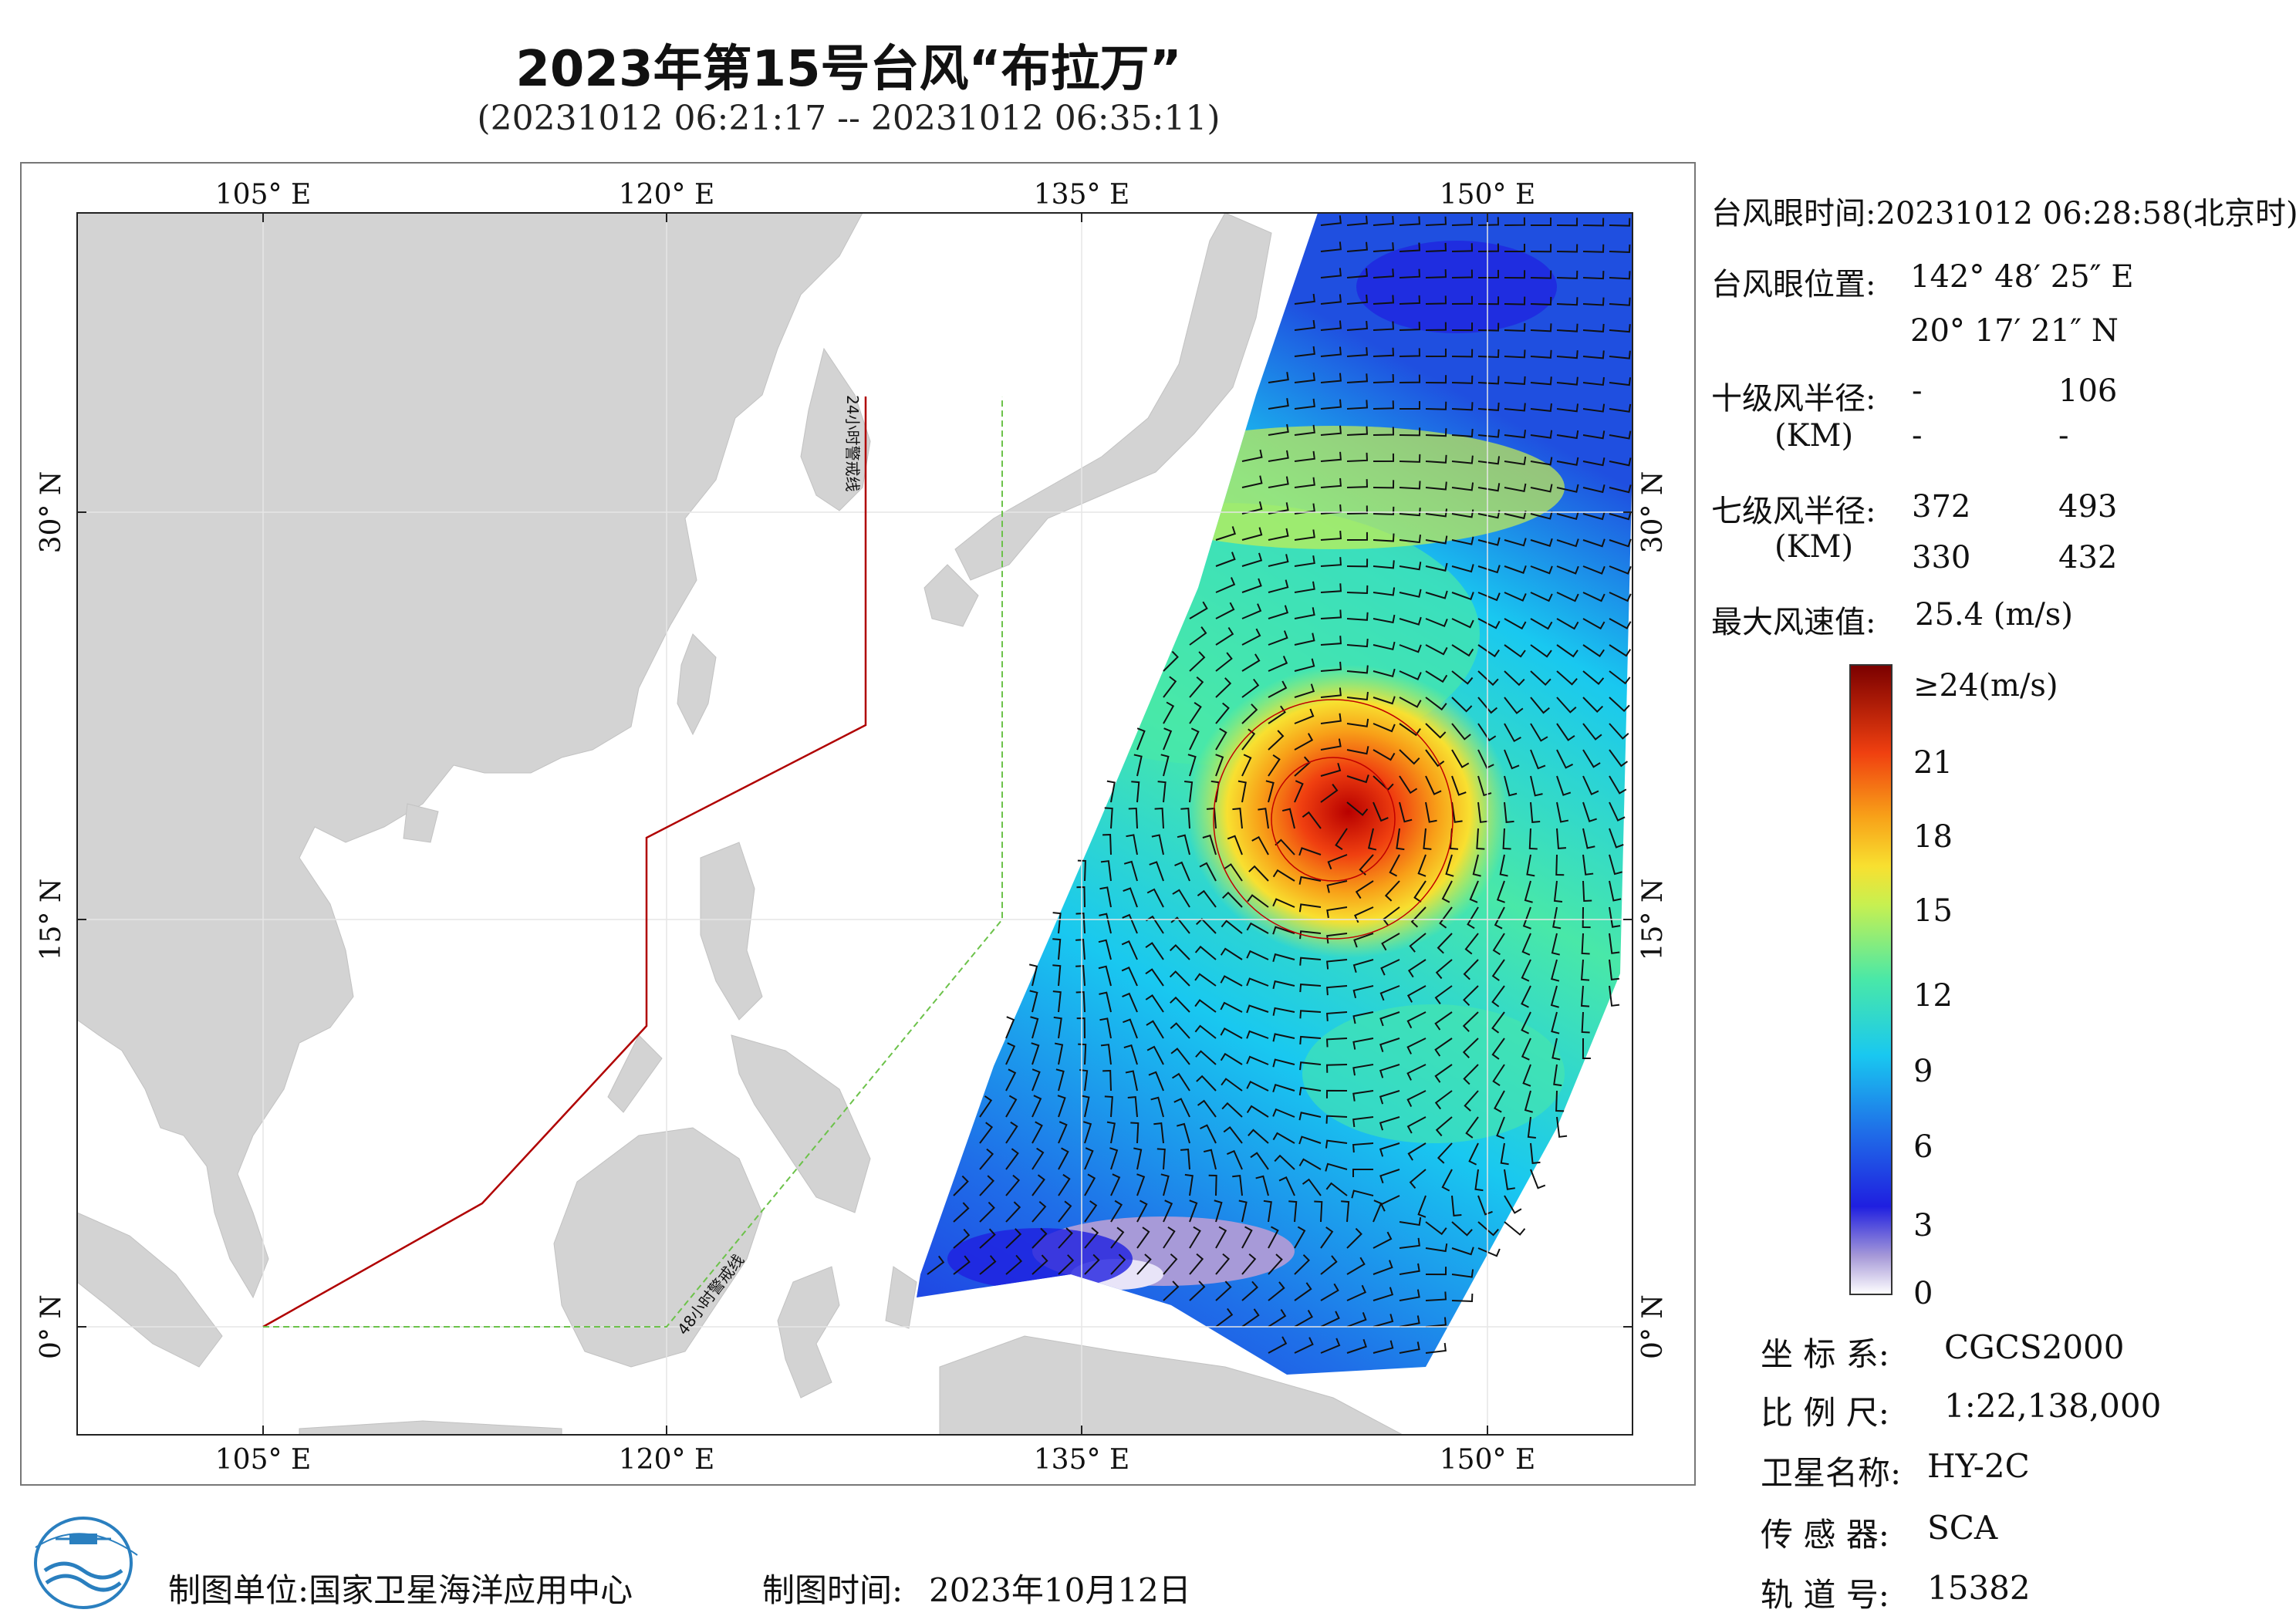  What do you see at coordinates (1333, 819) in the screenshot?
I see `r10-circle` at bounding box center [1333, 819].